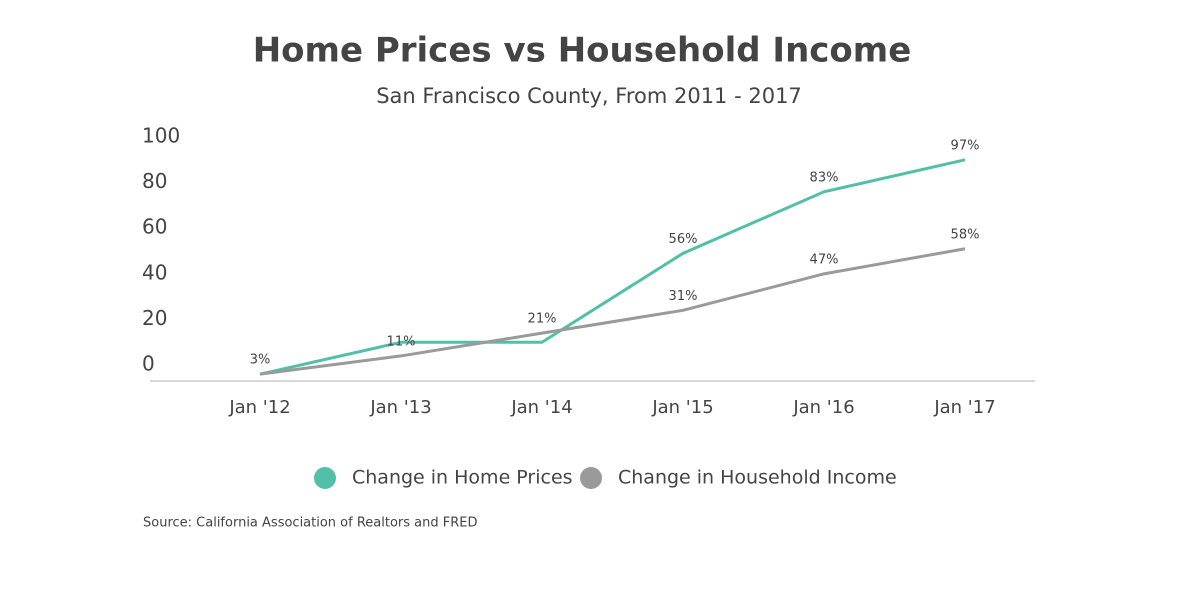 This screenshot has height=602, width=1200. What do you see at coordinates (154, 227) in the screenshot?
I see `y-tick-label: 60` at bounding box center [154, 227].